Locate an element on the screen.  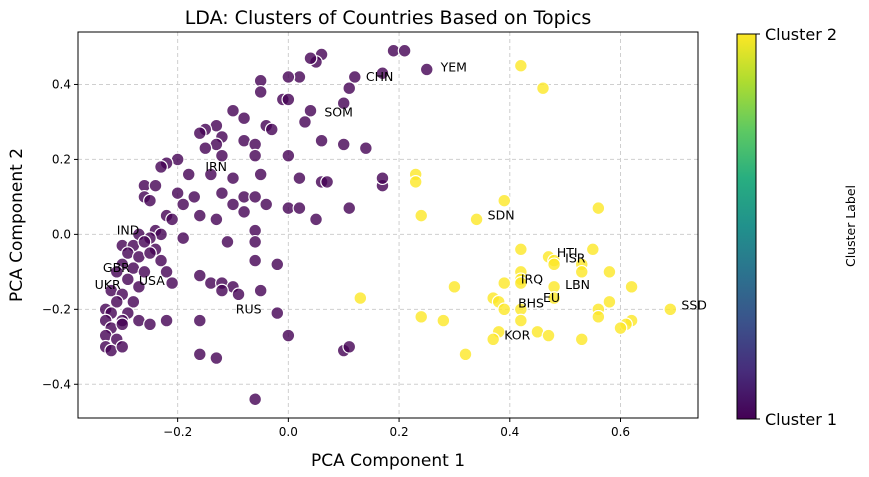
country-label: USA is located at coordinates (152, 280).